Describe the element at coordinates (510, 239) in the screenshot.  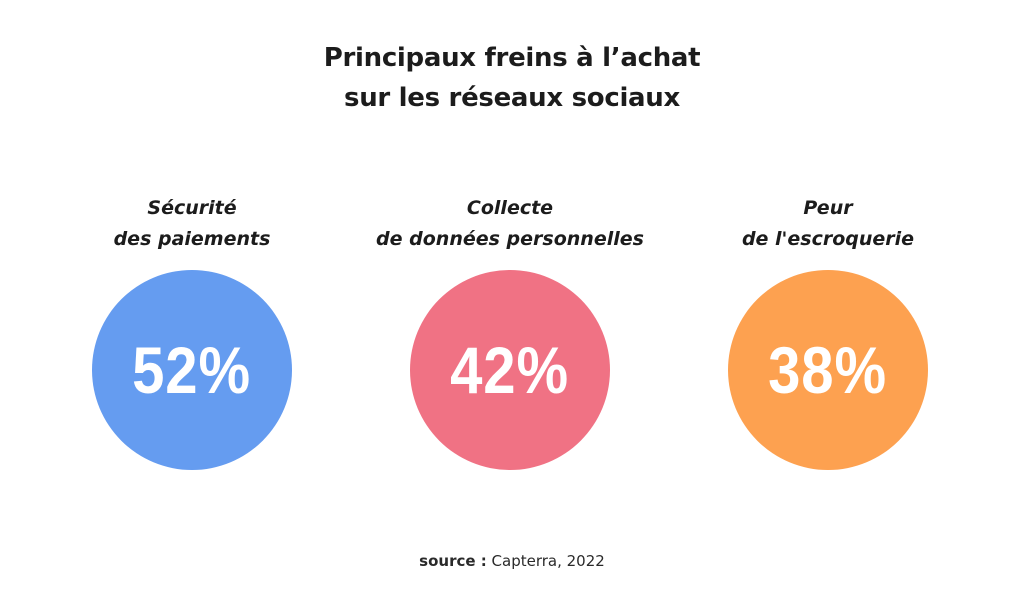
I see `stat-label-line-2: de données personnelles` at that location.